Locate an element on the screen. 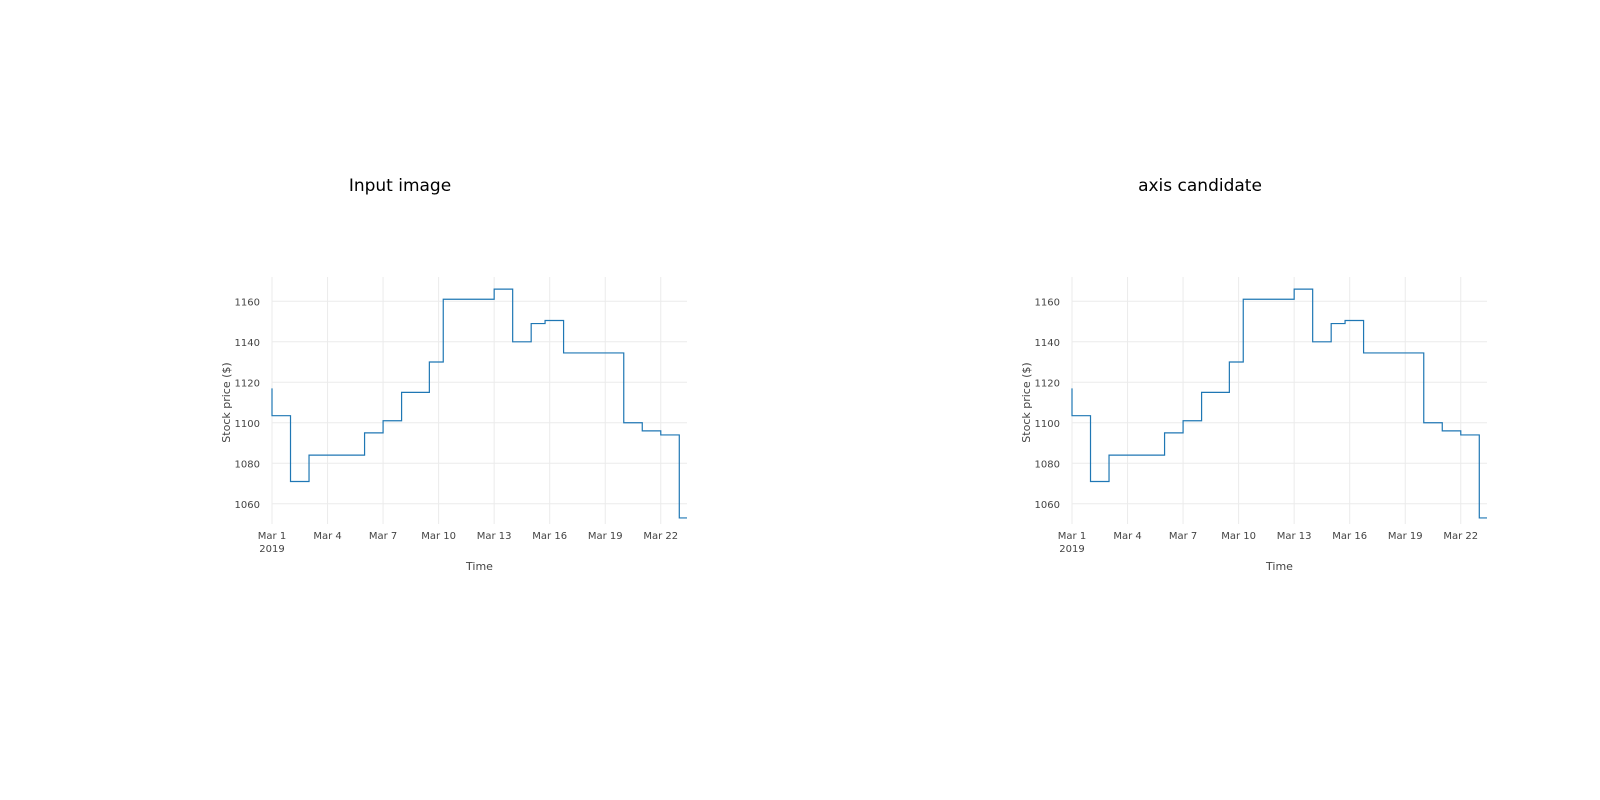 This screenshot has width=1600, height=800. panel-title: axis candidate is located at coordinates (1200, 186).